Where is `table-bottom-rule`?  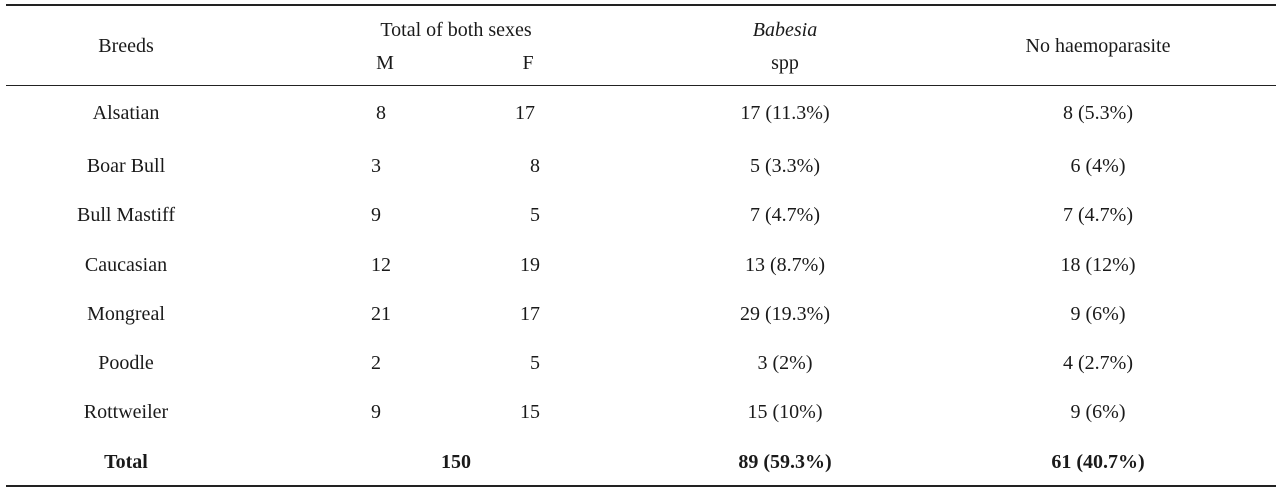
table-bottom-rule is located at coordinates (641, 486).